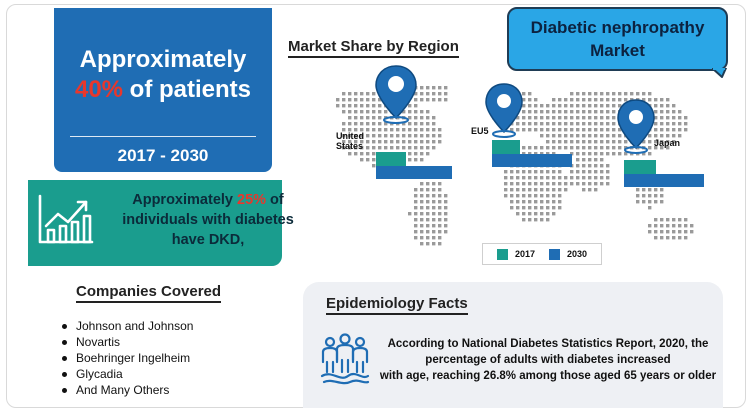 The width and height of the screenshot is (750, 410). What do you see at coordinates (391, 159) in the screenshot?
I see `bar-us-2017` at bounding box center [391, 159].